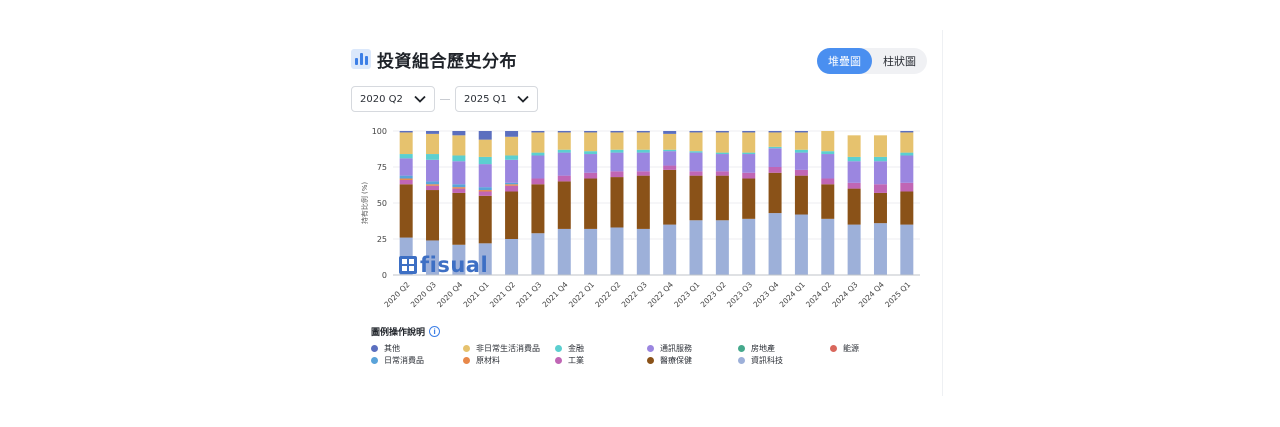  Describe the element at coordinates (899, 61) in the screenshot. I see `bar-chart-button: 柱狀圖` at that location.